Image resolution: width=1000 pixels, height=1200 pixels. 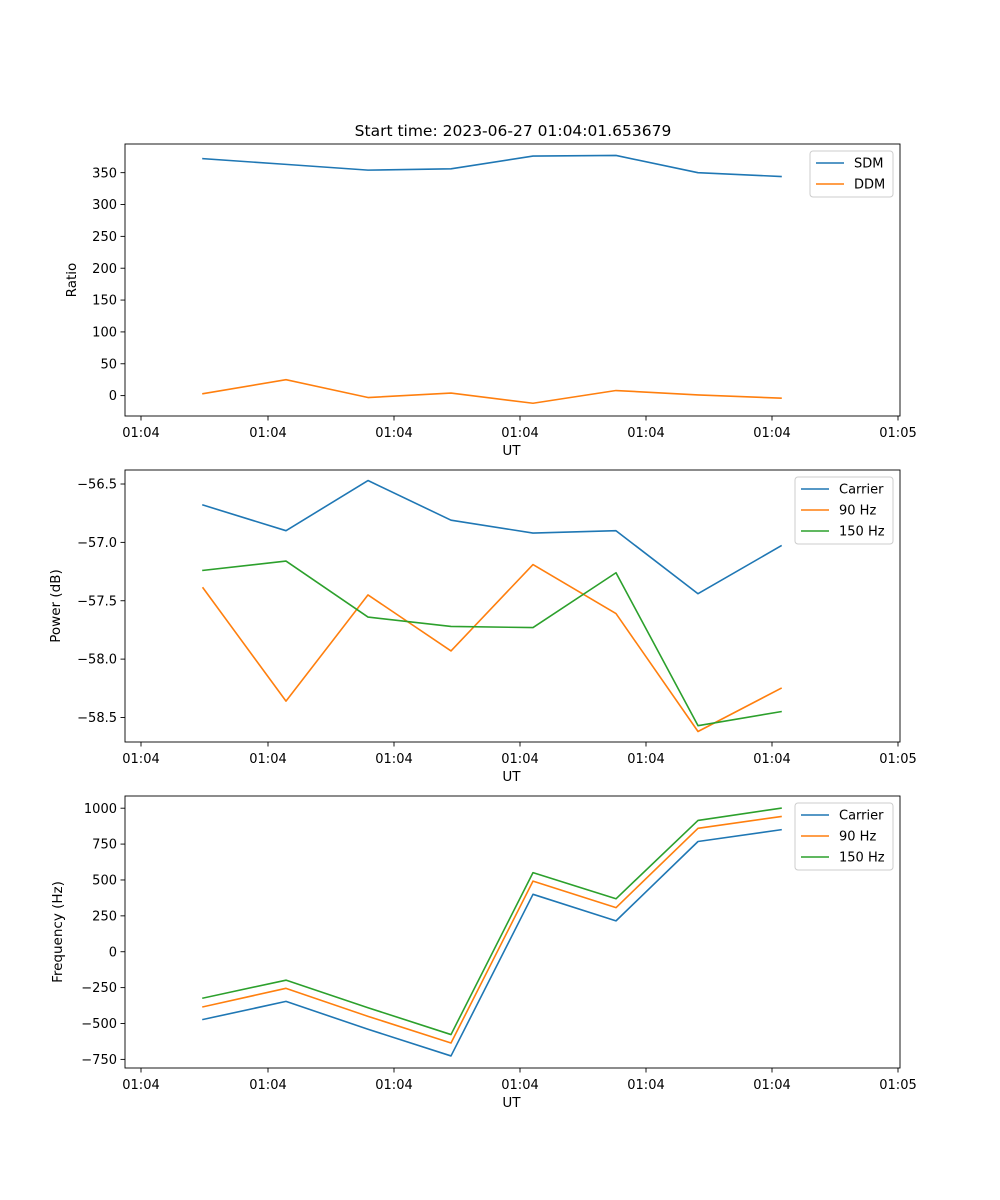 I want to click on y-tick-label: 50, so click(x=108, y=364).